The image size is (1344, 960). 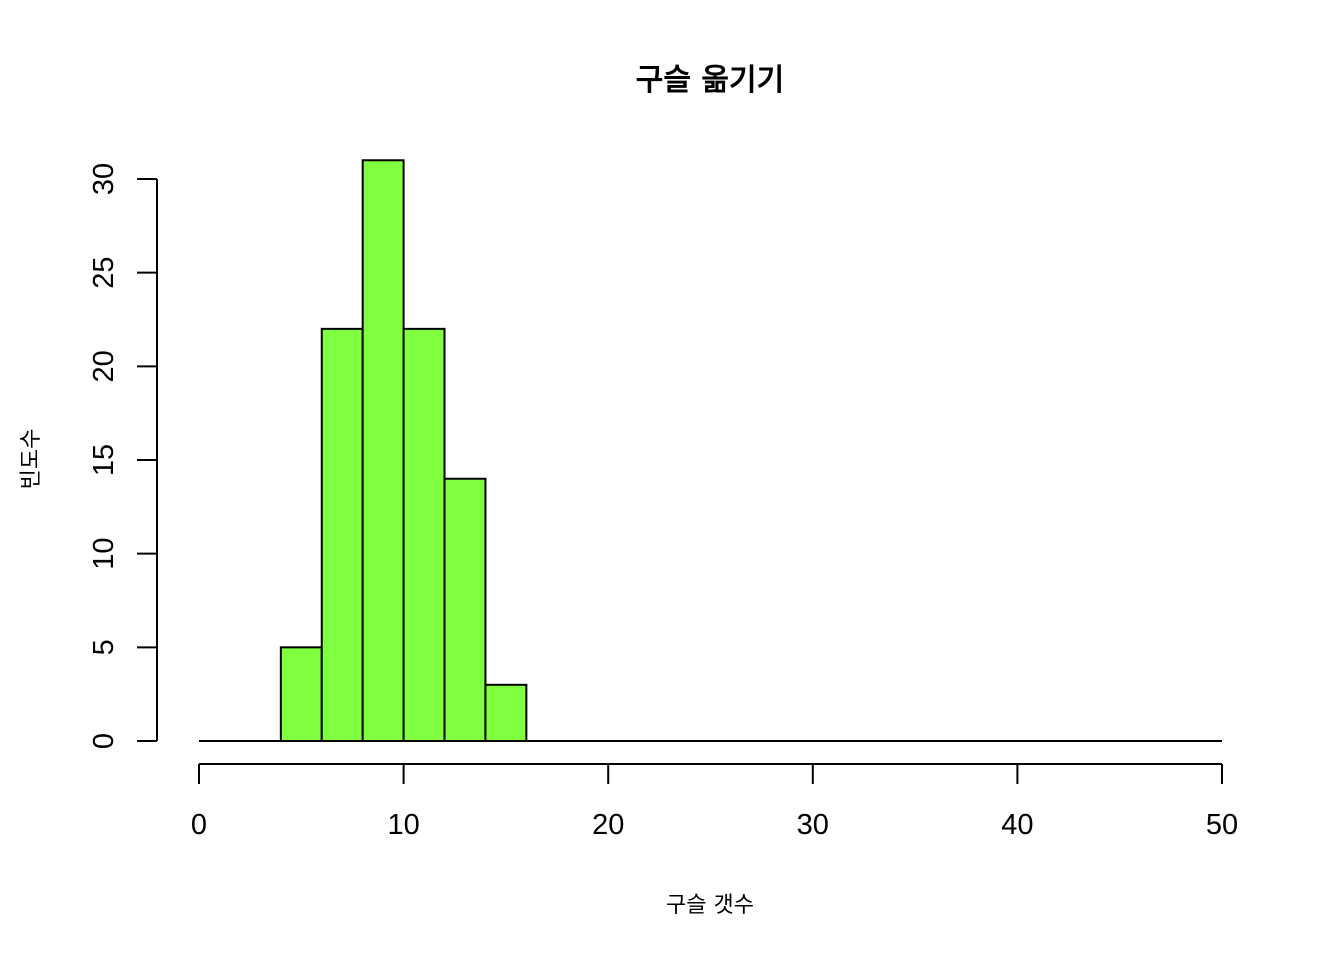 I want to click on y-tick-label: 0, so click(x=104, y=741).